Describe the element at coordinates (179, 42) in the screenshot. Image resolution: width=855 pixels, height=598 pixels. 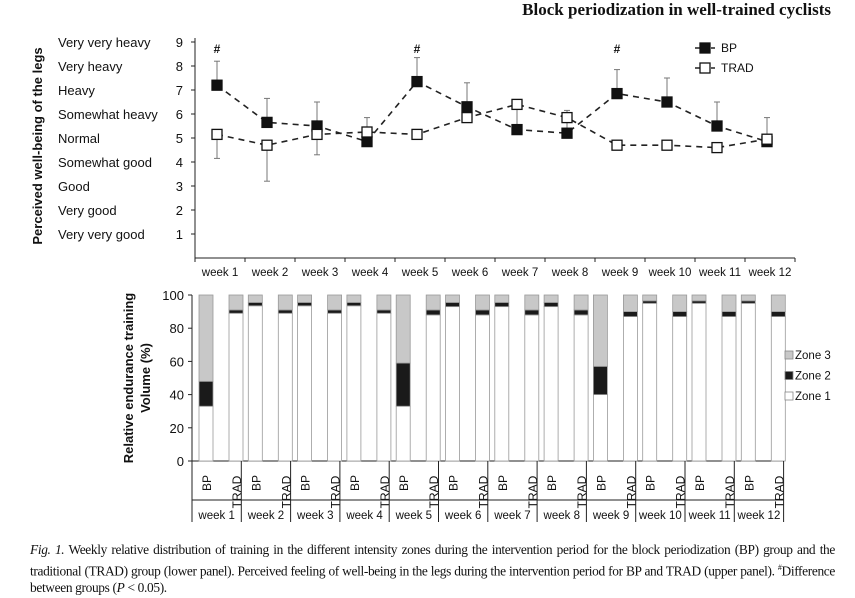
I see `y-tick-label: 9` at that location.